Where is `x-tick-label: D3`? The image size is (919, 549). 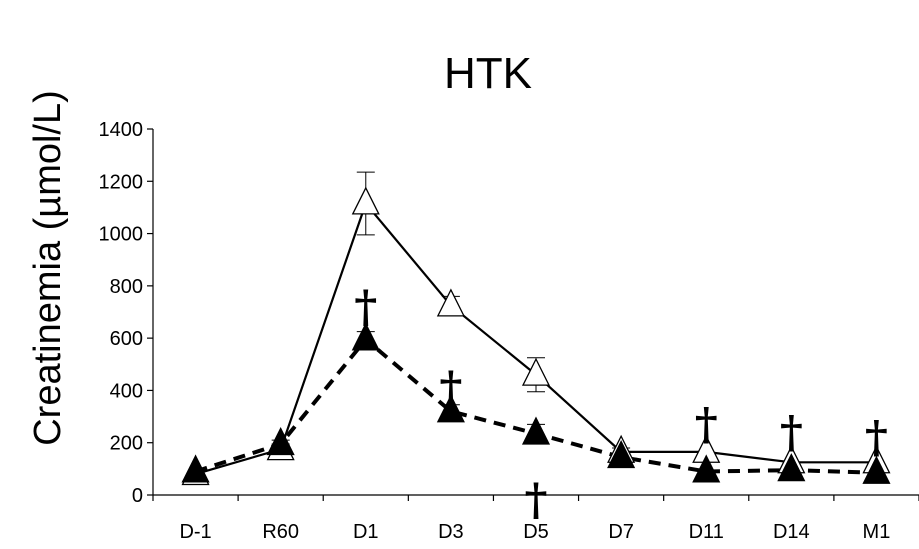
x-tick-label: D3 is located at coordinates (451, 532).